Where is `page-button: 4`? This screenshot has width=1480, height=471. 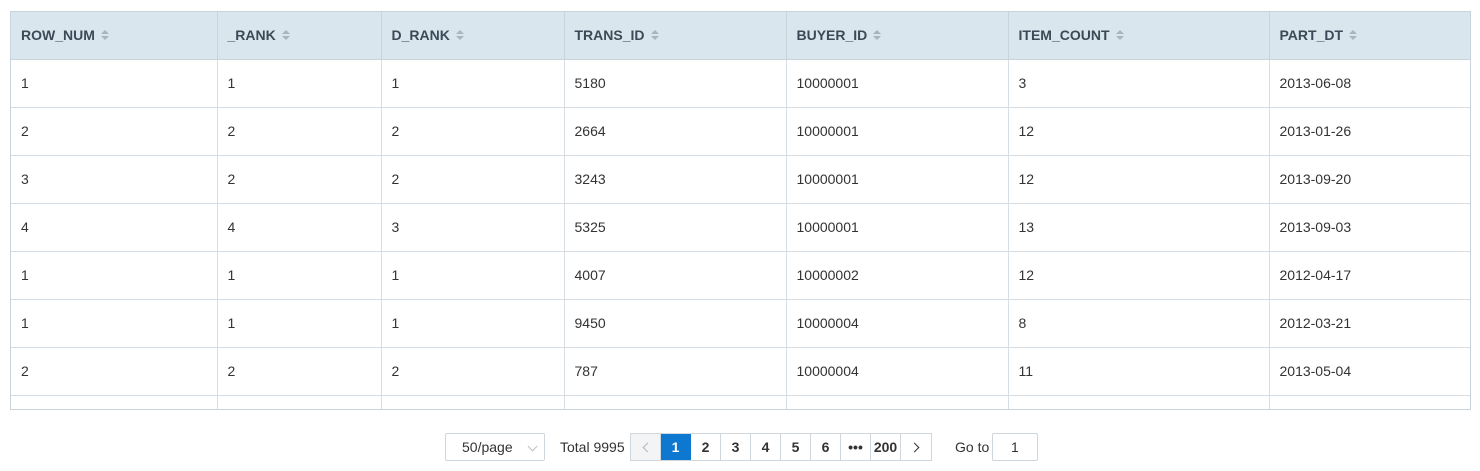 page-button: 4 is located at coordinates (766, 447).